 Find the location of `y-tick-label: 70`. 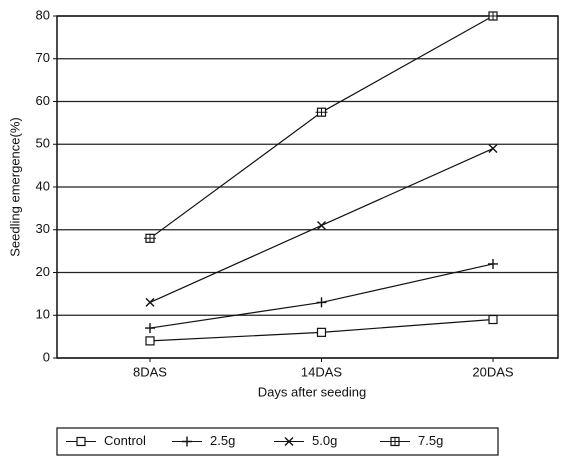

y-tick-label: 70 is located at coordinates (43, 57).